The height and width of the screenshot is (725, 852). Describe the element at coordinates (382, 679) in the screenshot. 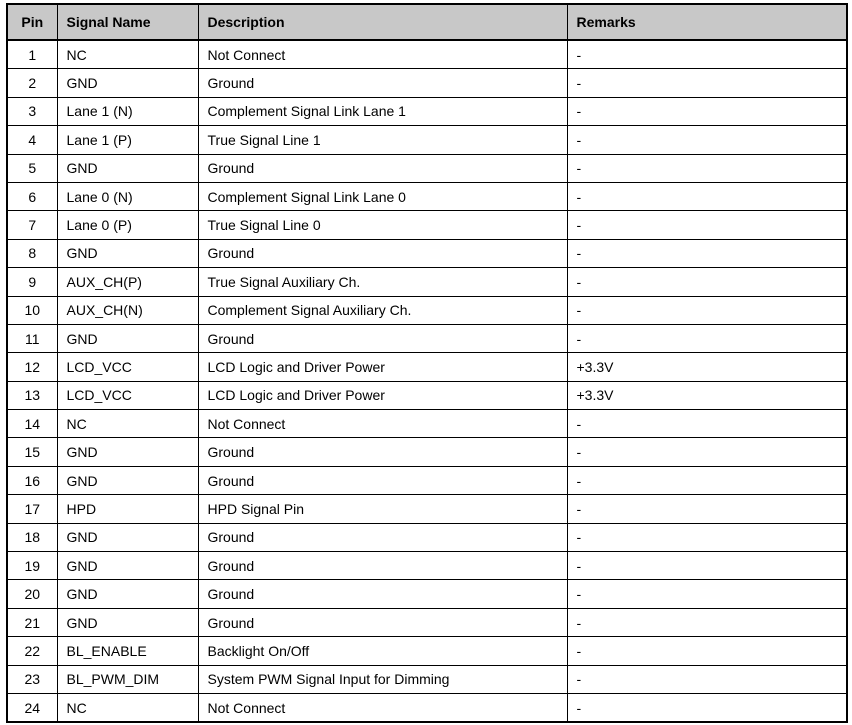

I see `description-cell: System PWM Signal Input for Dimming` at that location.